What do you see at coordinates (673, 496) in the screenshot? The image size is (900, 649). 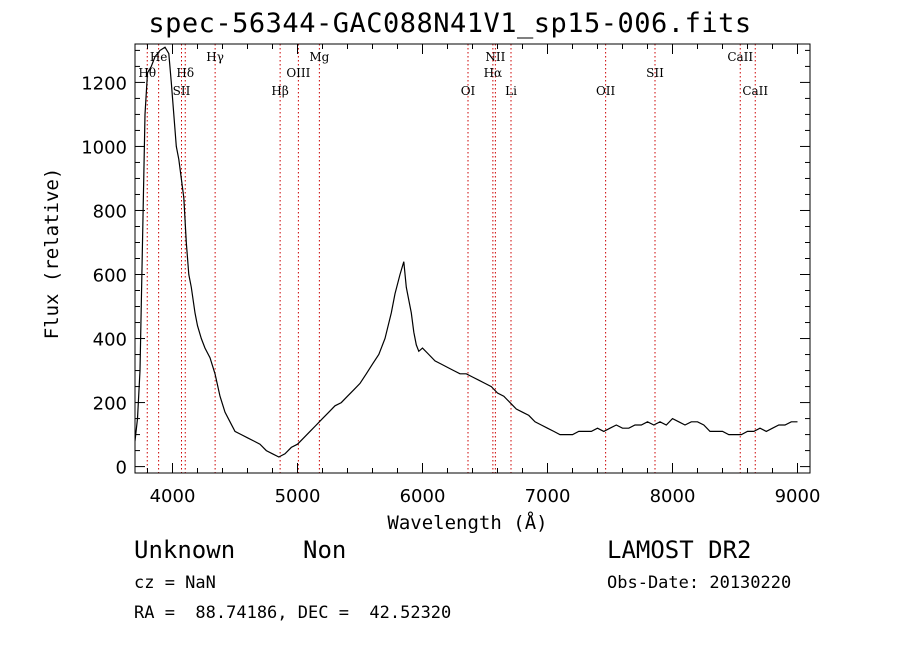 I see `x-tick-label: 8000` at bounding box center [673, 496].